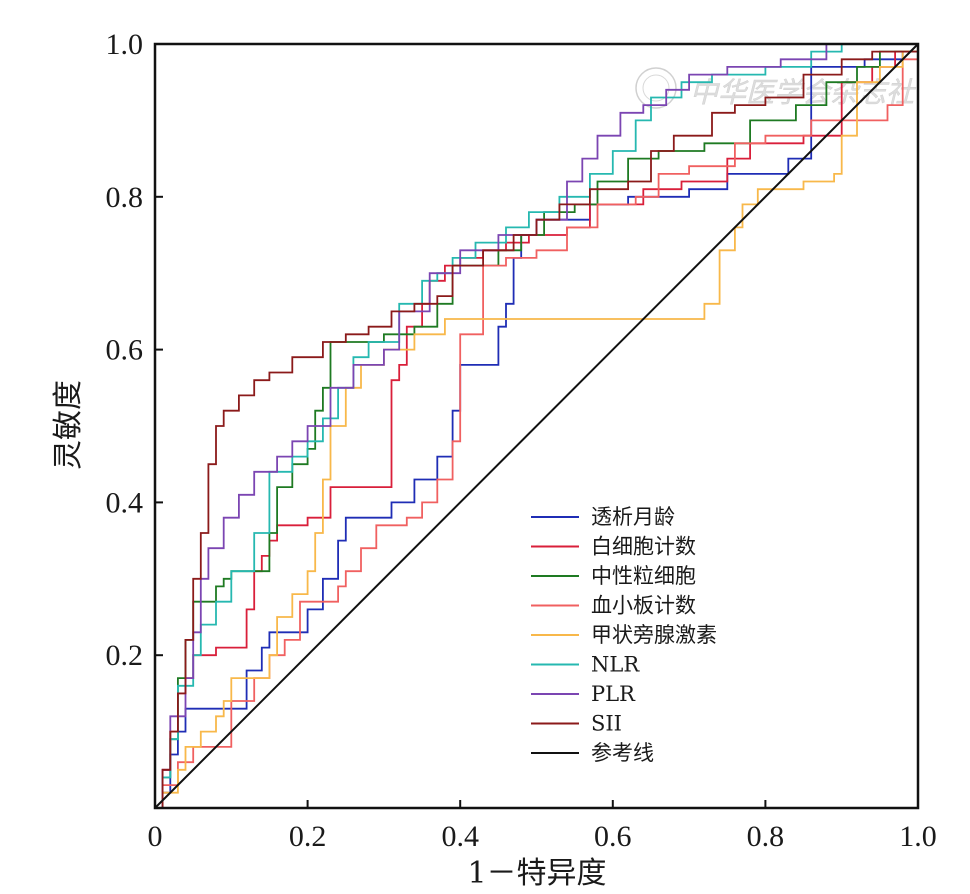  What do you see at coordinates (536, 873) in the screenshot?
I see `x-axis-title: 1－特异度` at bounding box center [536, 873].